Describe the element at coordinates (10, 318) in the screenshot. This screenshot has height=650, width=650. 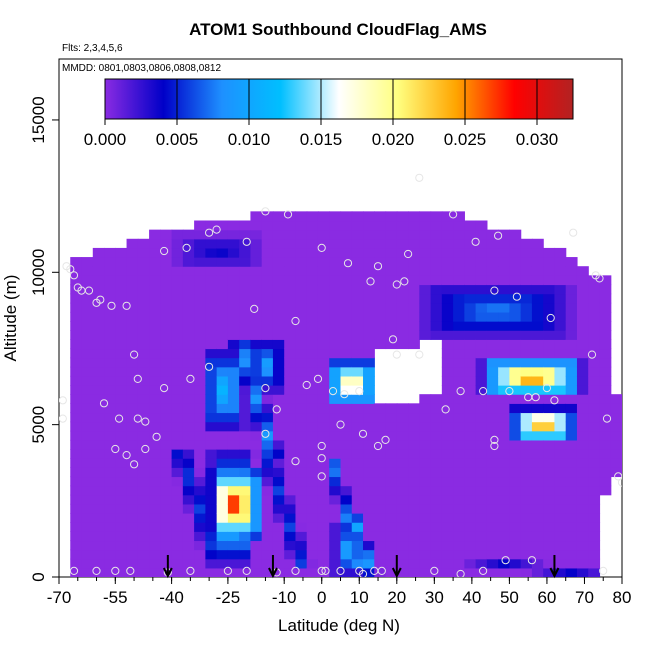
I see `y-axis-label: Altitude (m)` at that location.